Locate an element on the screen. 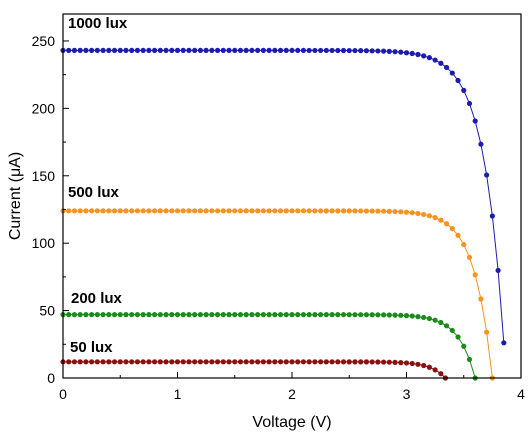 The image size is (532, 444). series-label-1: 500 lux is located at coordinates (94, 192).